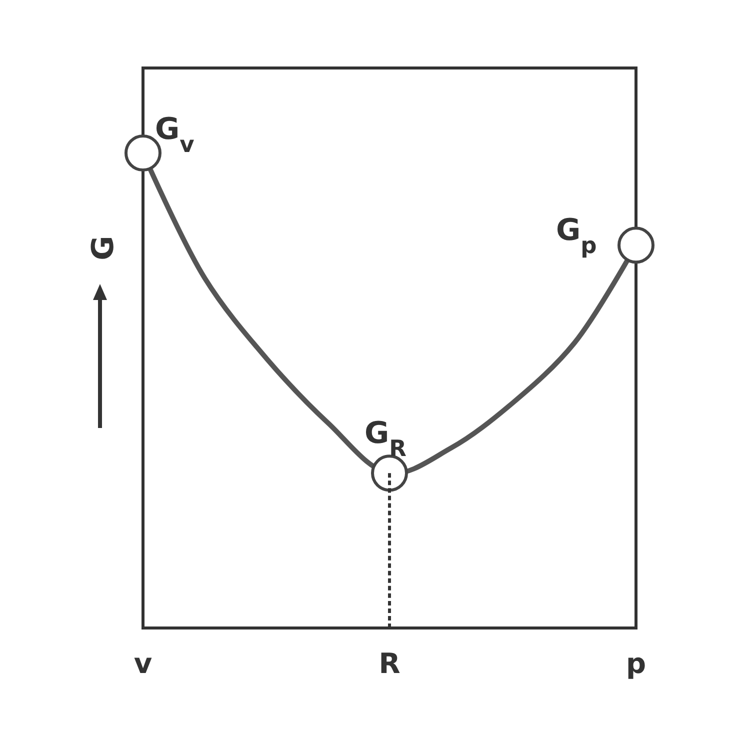  I want to click on x-tick-label: v, so click(143, 663).